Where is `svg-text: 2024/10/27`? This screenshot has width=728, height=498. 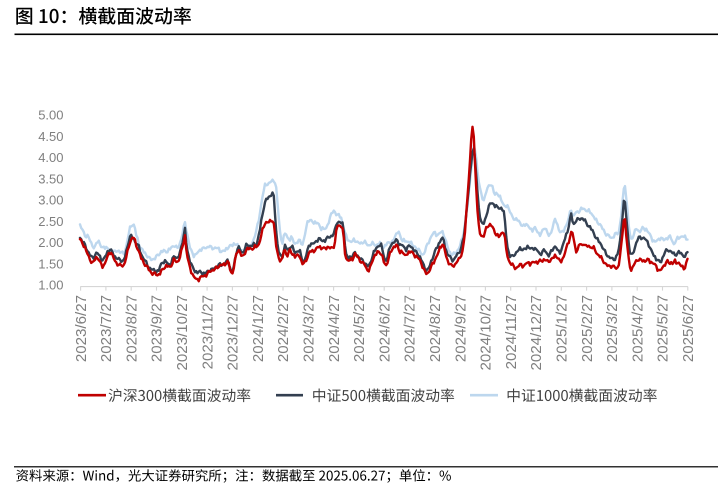
svg-text: 2024/10/27 is located at coordinates (486, 333).